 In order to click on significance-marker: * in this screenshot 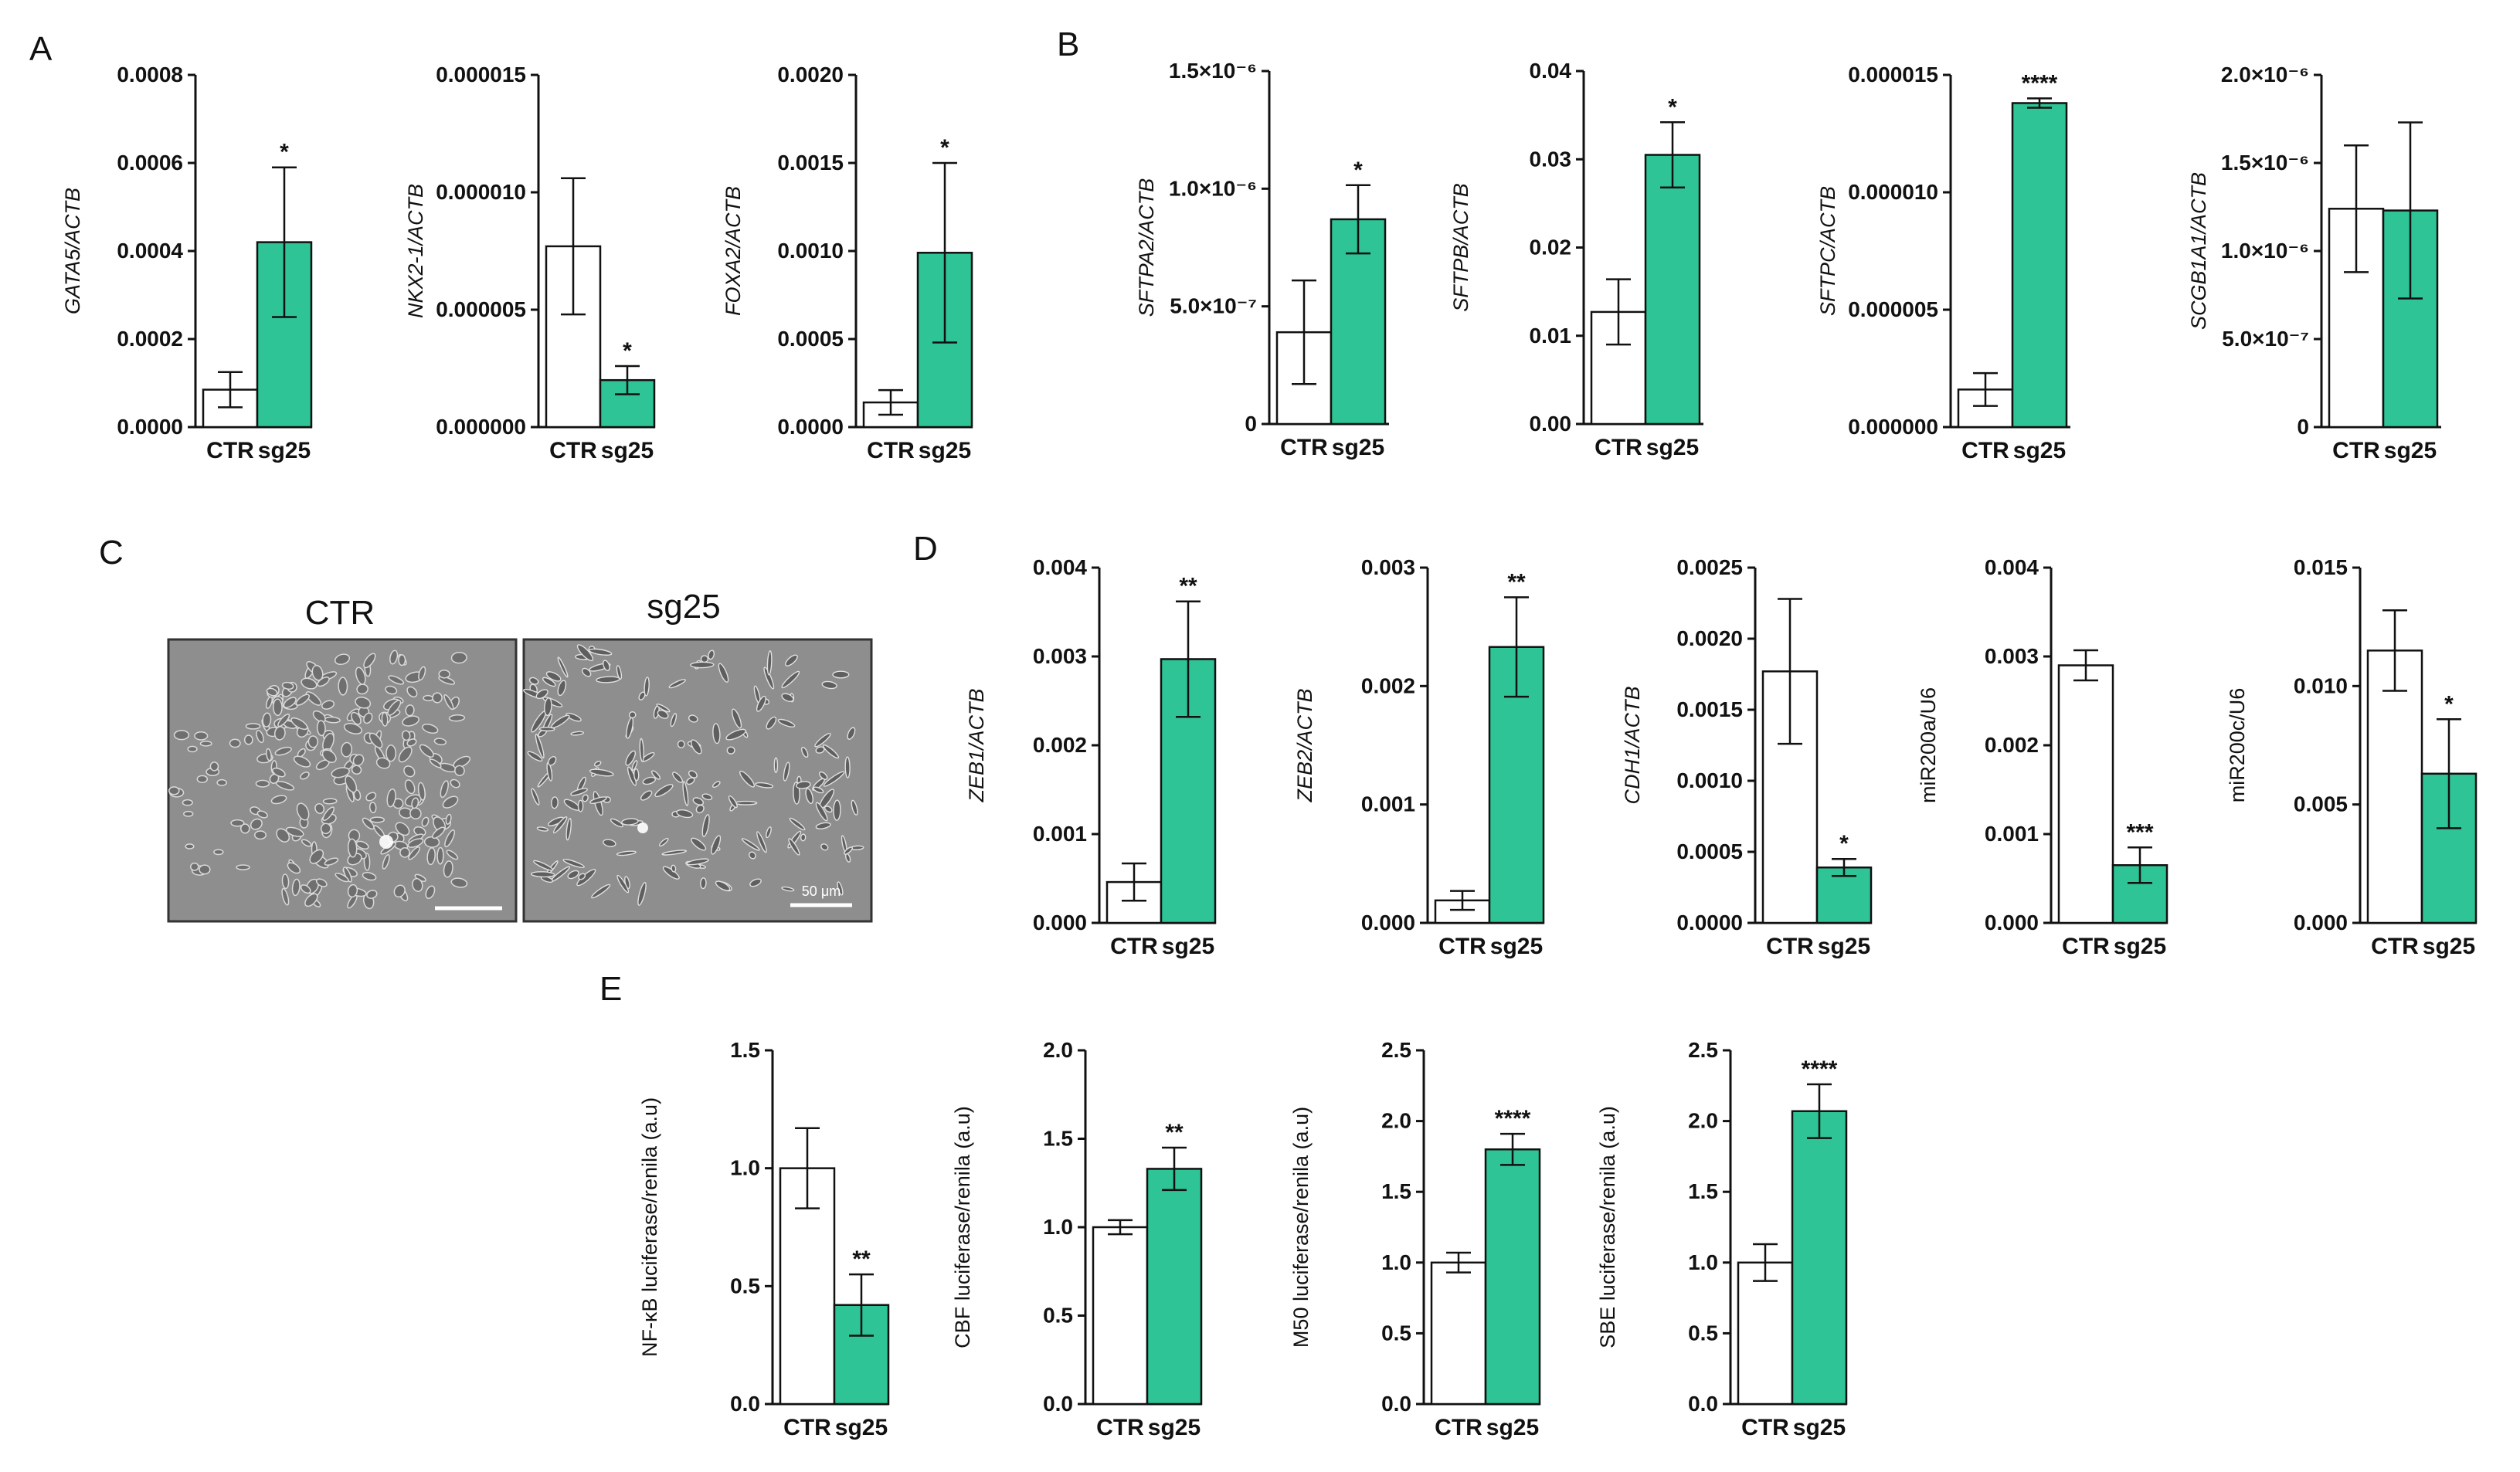, I will do `click(944, 148)`.